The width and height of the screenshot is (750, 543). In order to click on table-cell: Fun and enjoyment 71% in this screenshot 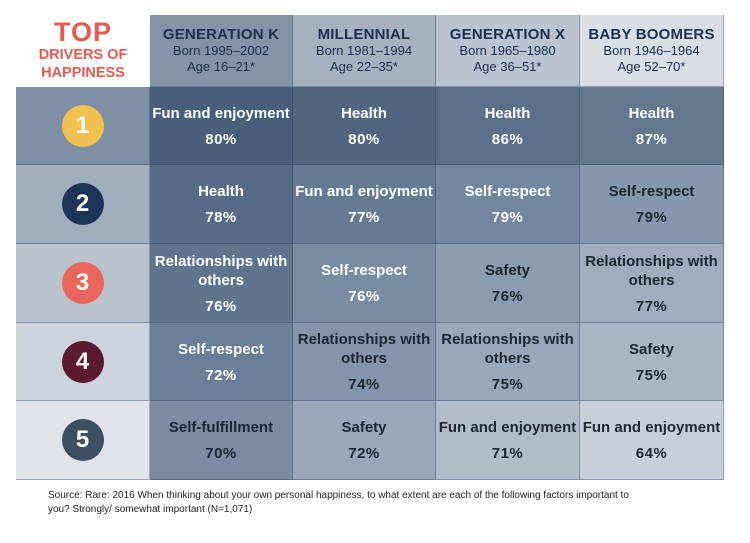, I will do `click(508, 440)`.